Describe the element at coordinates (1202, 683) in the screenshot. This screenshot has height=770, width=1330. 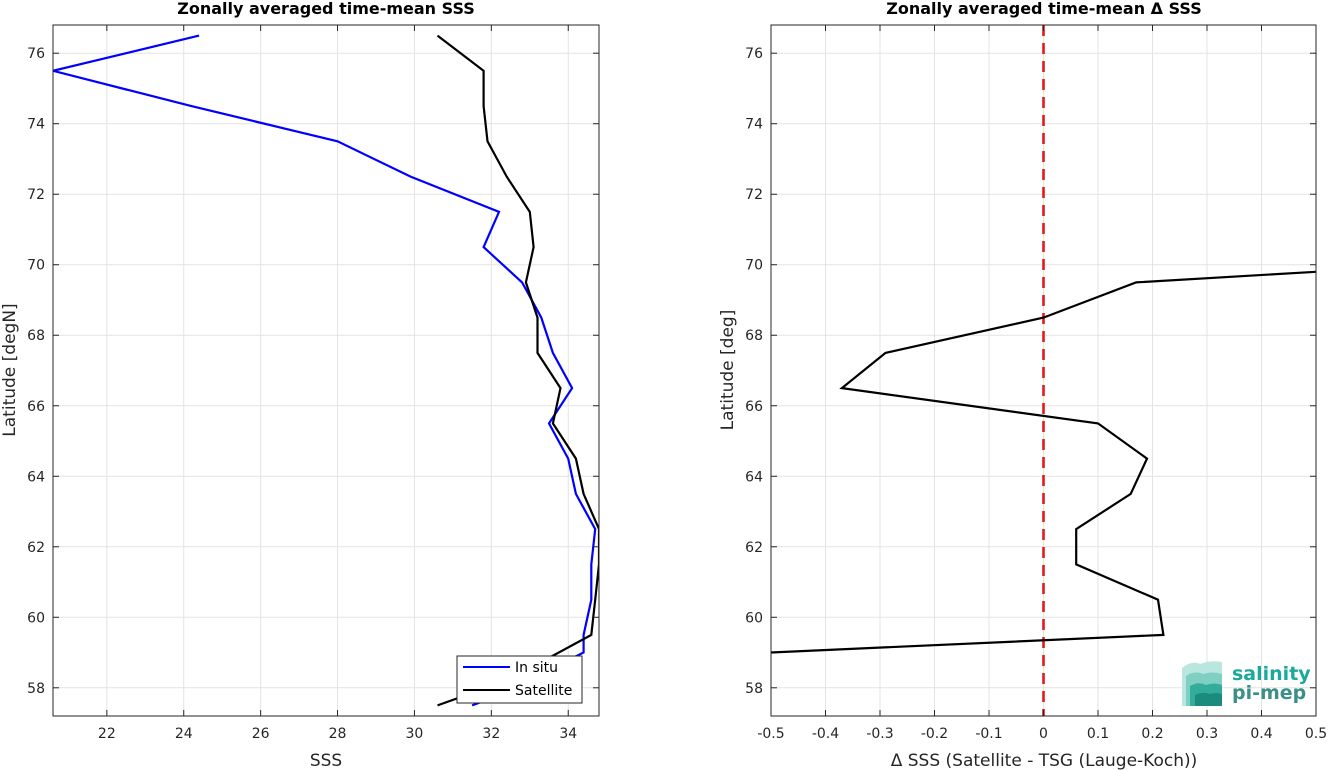
I see `logo-wave-icon` at that location.